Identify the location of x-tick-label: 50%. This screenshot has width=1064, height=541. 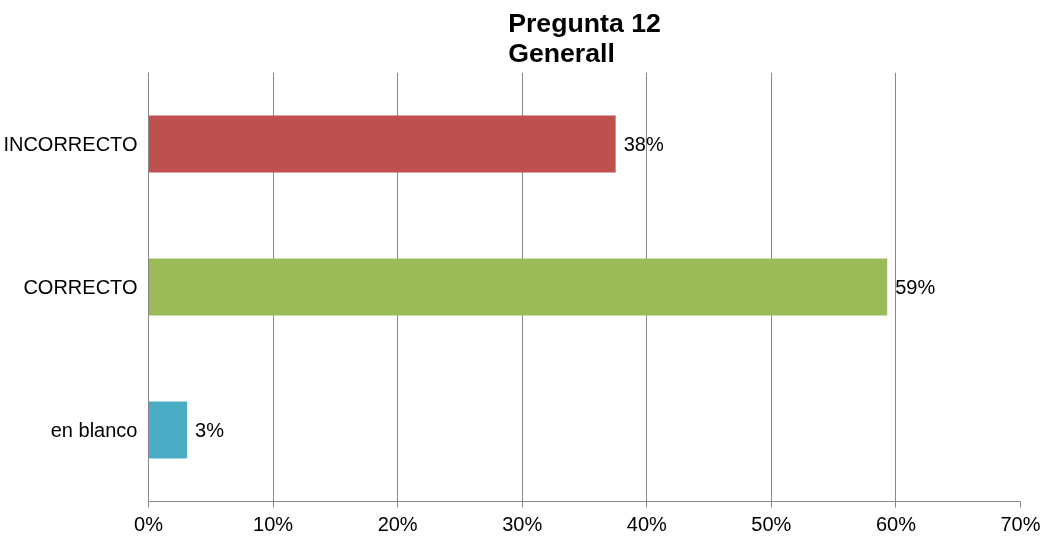
(771, 523).